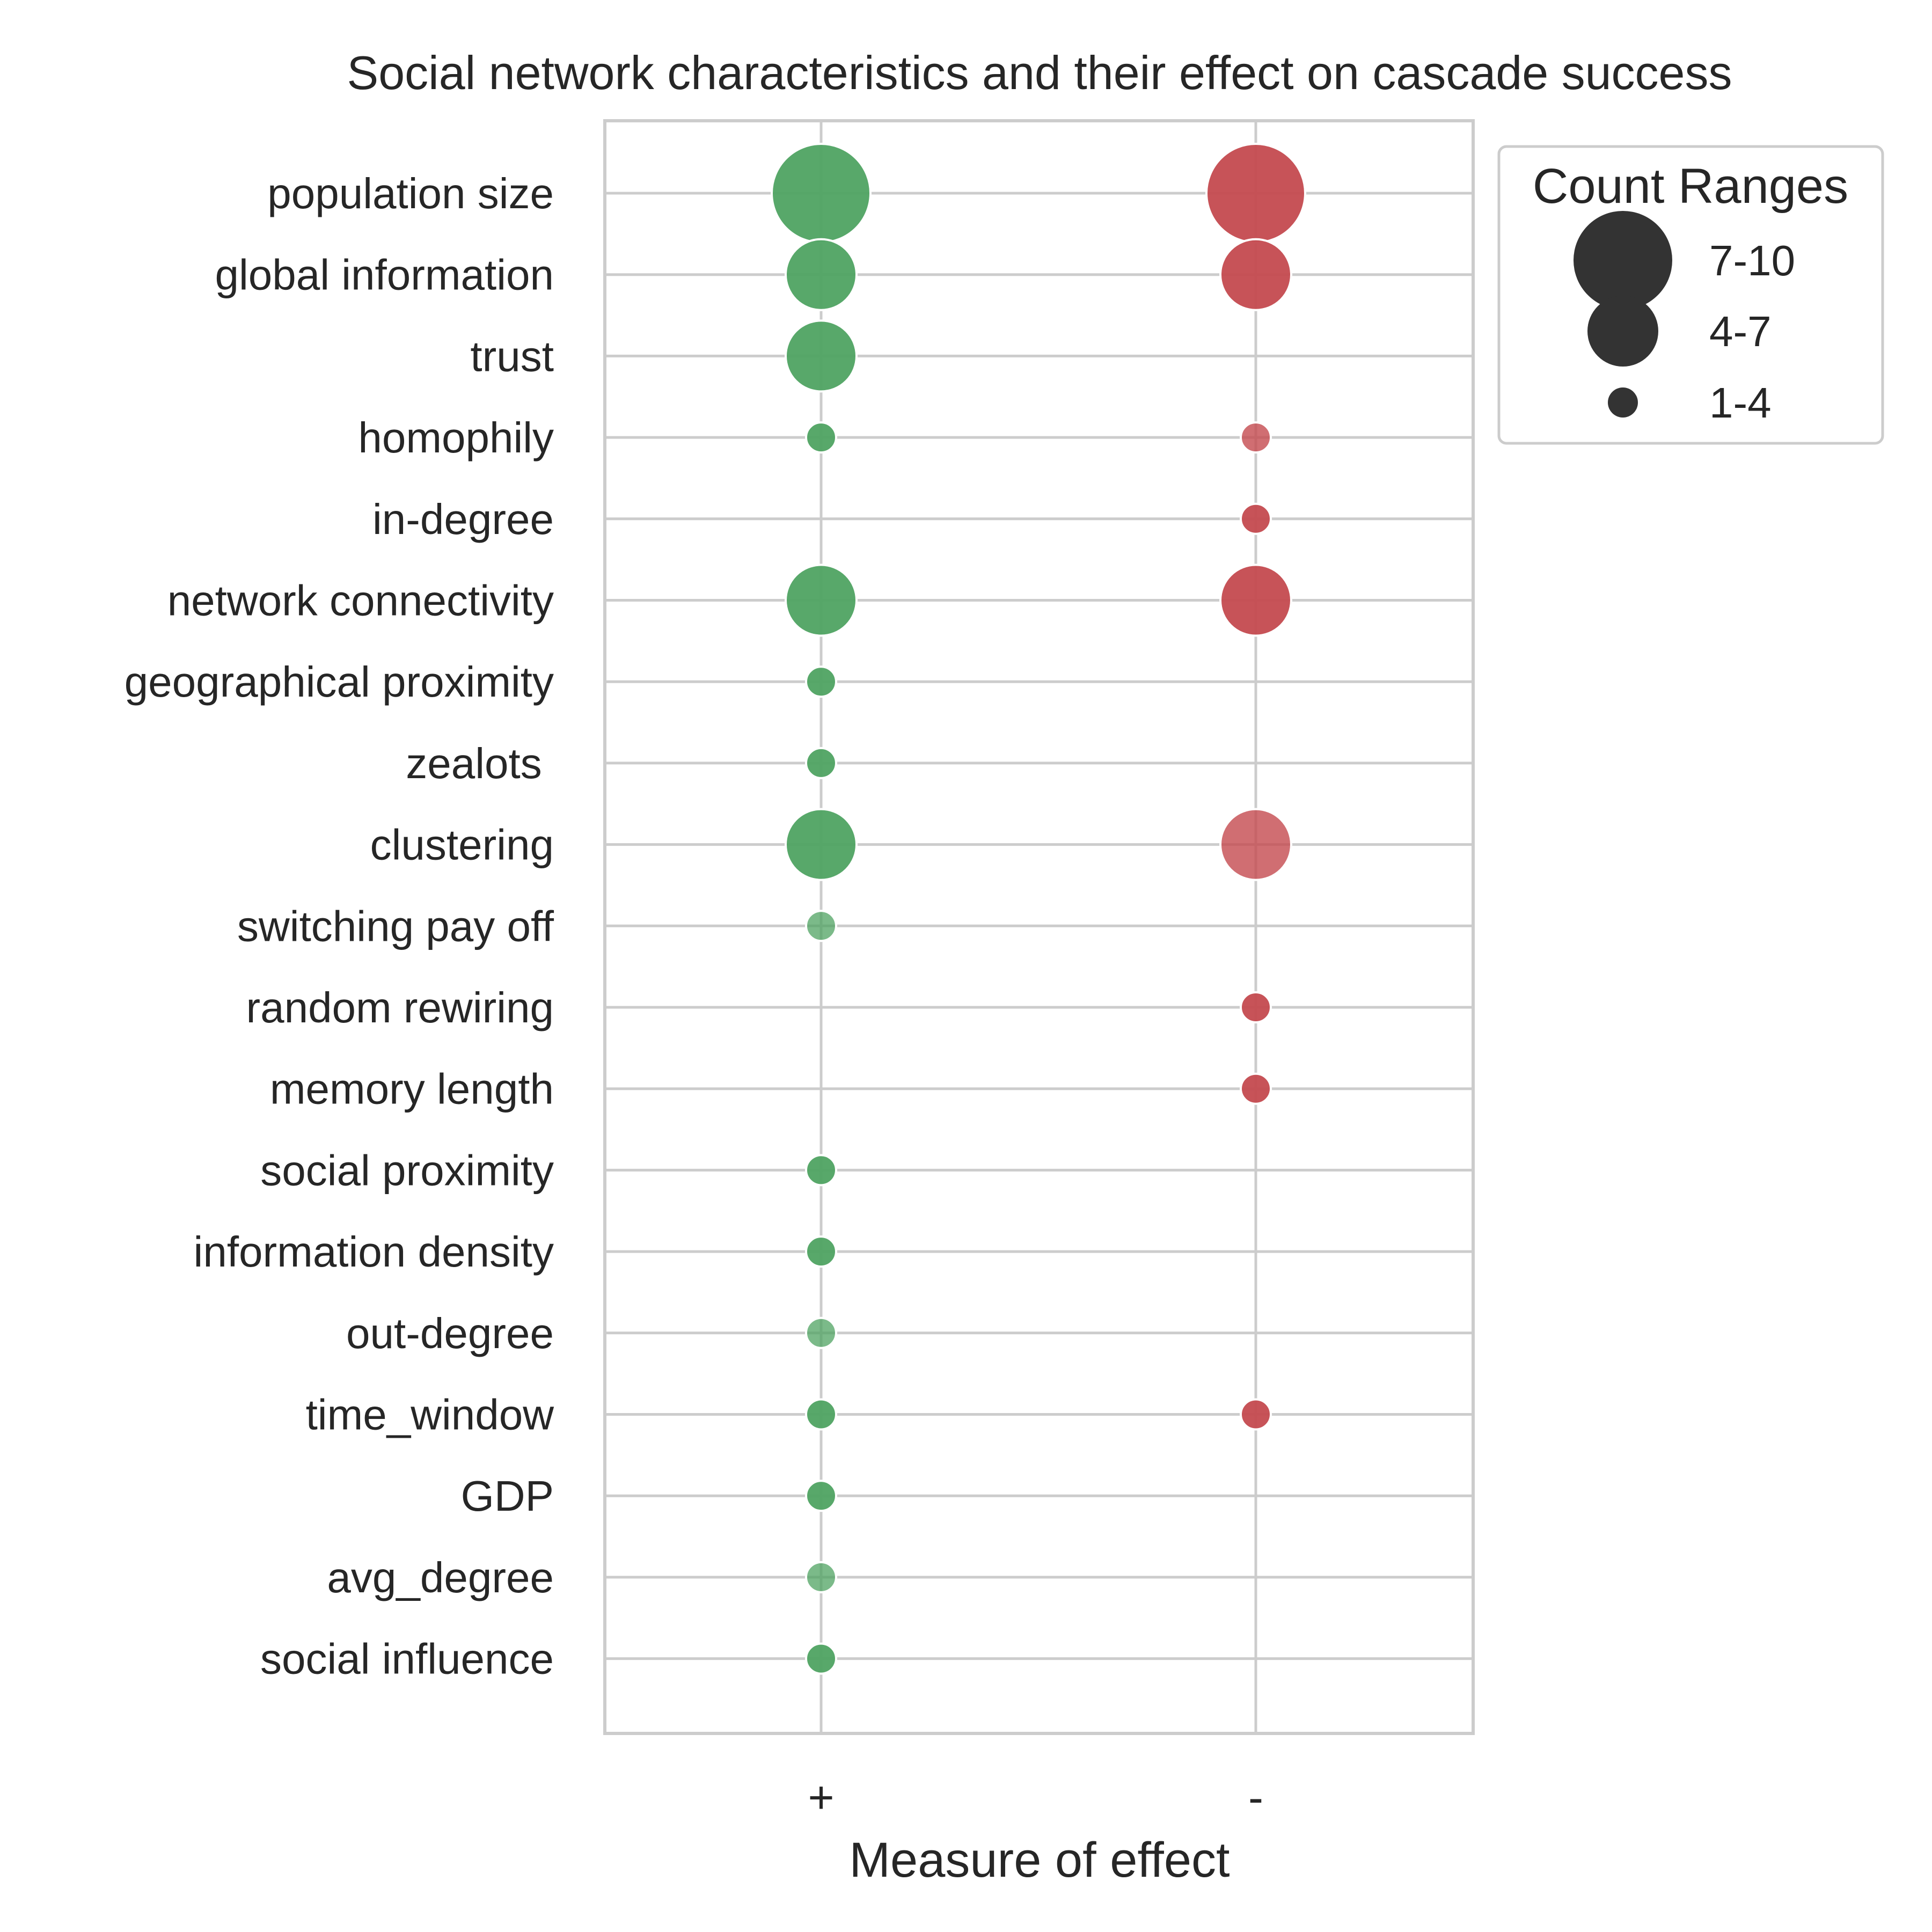  What do you see at coordinates (1740, 331) in the screenshot?
I see `legend-label: 4-7` at bounding box center [1740, 331].